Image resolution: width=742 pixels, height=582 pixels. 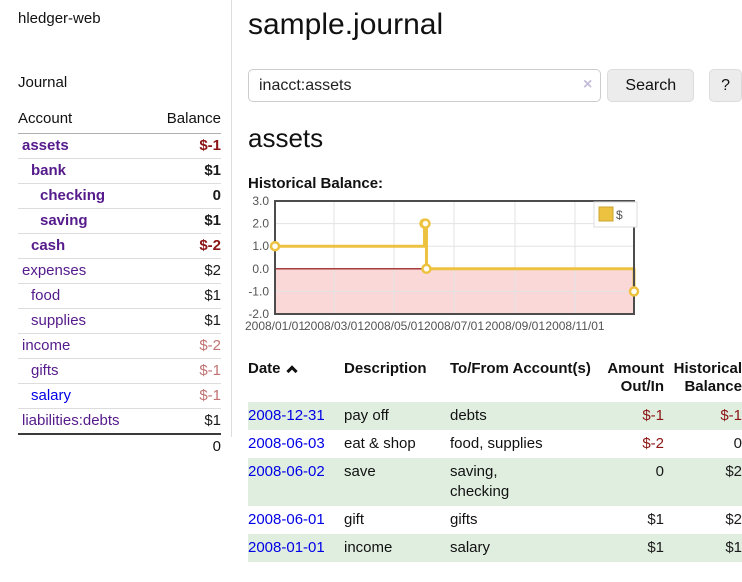 What do you see at coordinates (264, 368) in the screenshot?
I see `register-header-date-label: Date` at bounding box center [264, 368].